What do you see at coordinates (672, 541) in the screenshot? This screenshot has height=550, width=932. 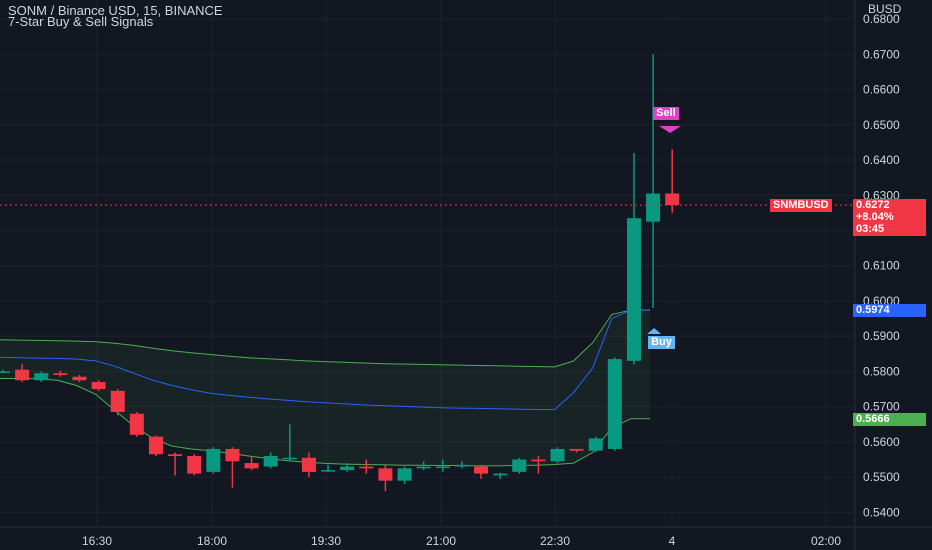 I see `x-tick-label: 4` at bounding box center [672, 541].